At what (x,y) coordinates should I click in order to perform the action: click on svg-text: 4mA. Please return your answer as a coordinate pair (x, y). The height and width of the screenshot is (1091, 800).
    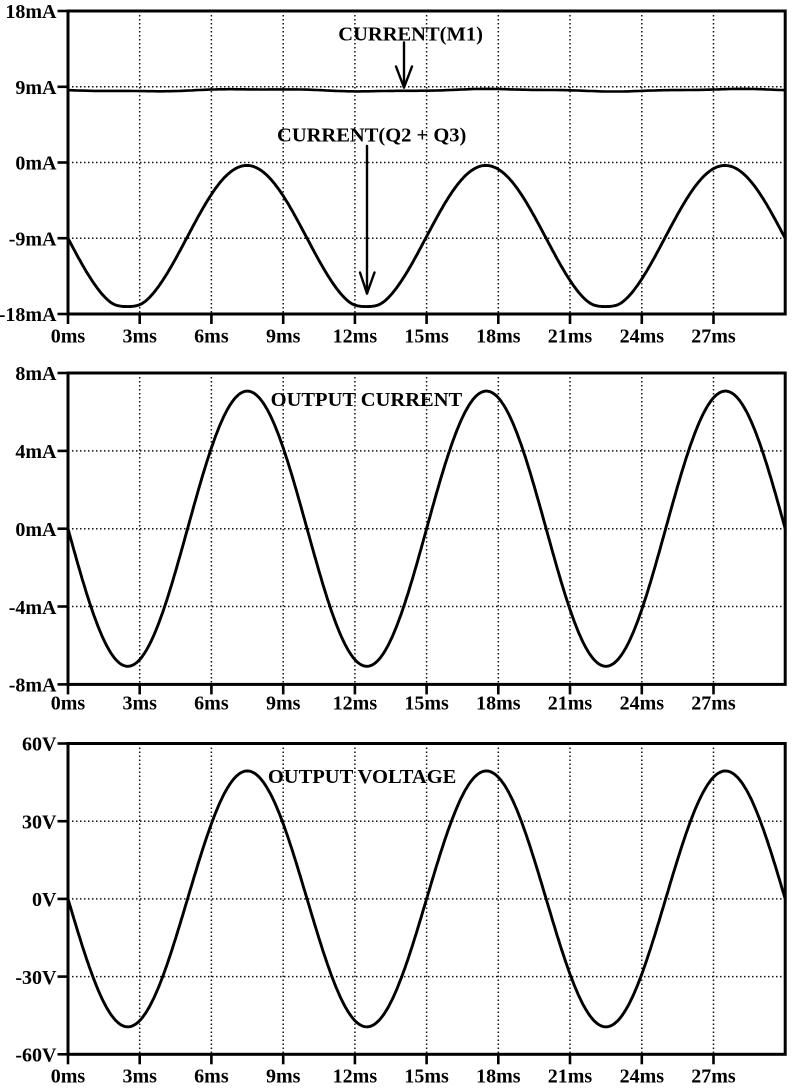
    Looking at the image, I should click on (36, 452).